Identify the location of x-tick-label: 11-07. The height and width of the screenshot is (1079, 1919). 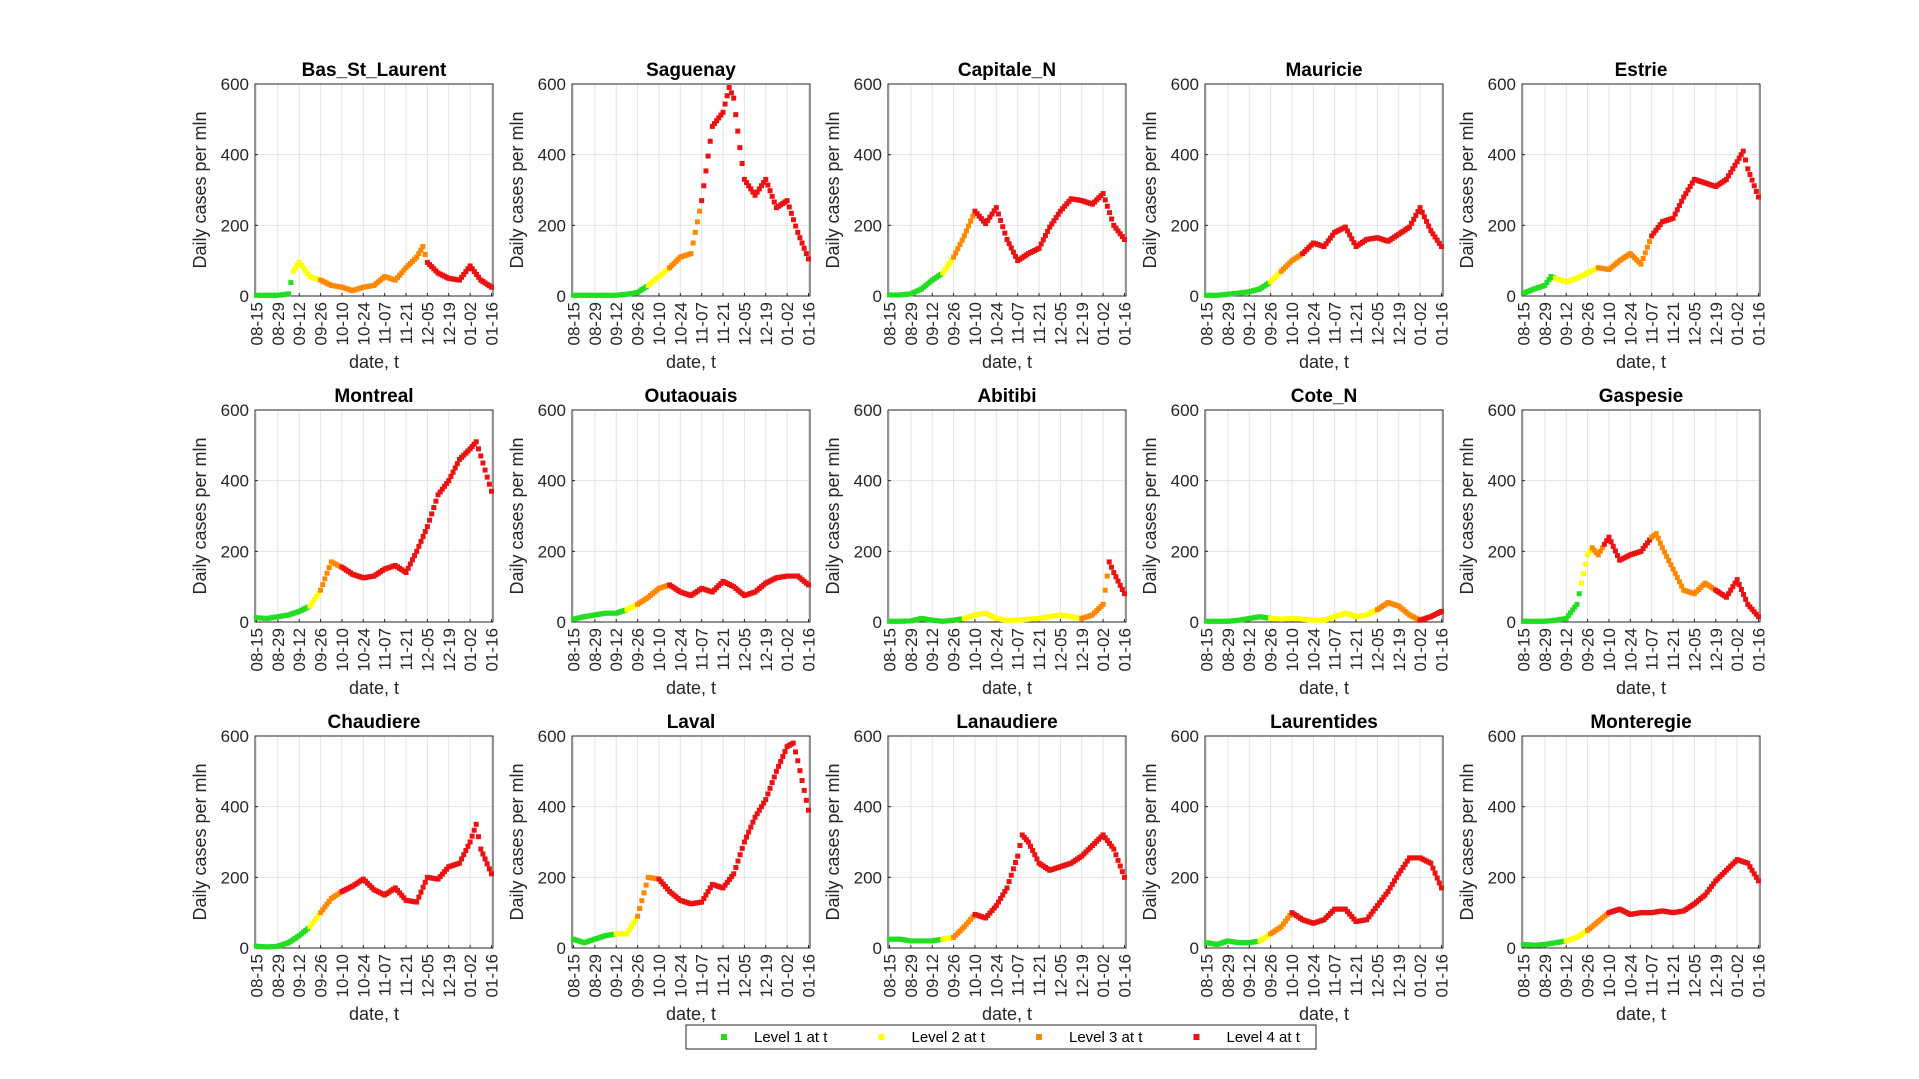
(702, 649).